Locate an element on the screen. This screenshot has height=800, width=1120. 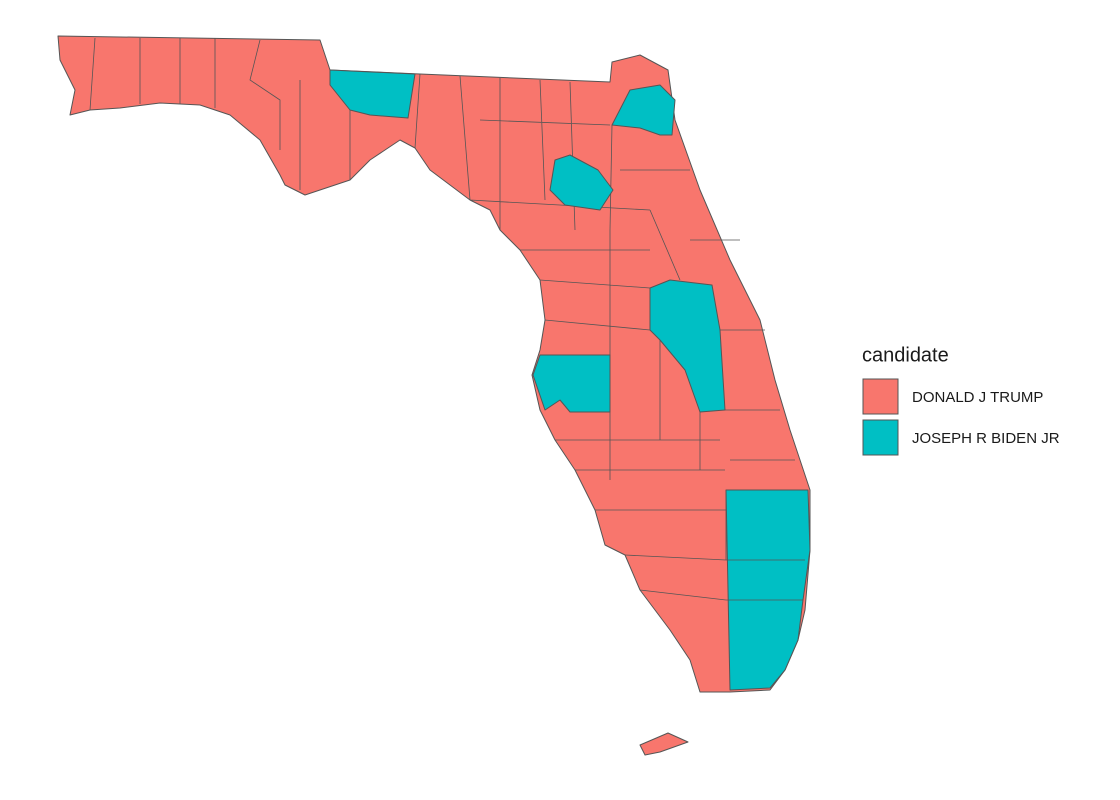
southeast-counties is located at coordinates (768, 590).